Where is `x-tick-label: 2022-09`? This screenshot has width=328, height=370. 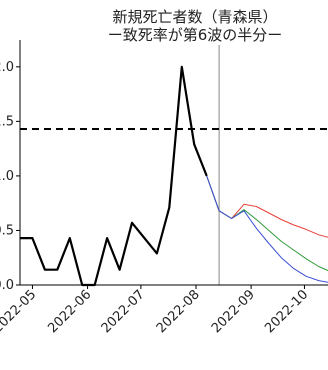 x-tick-label: 2022-09 is located at coordinates (233, 311).